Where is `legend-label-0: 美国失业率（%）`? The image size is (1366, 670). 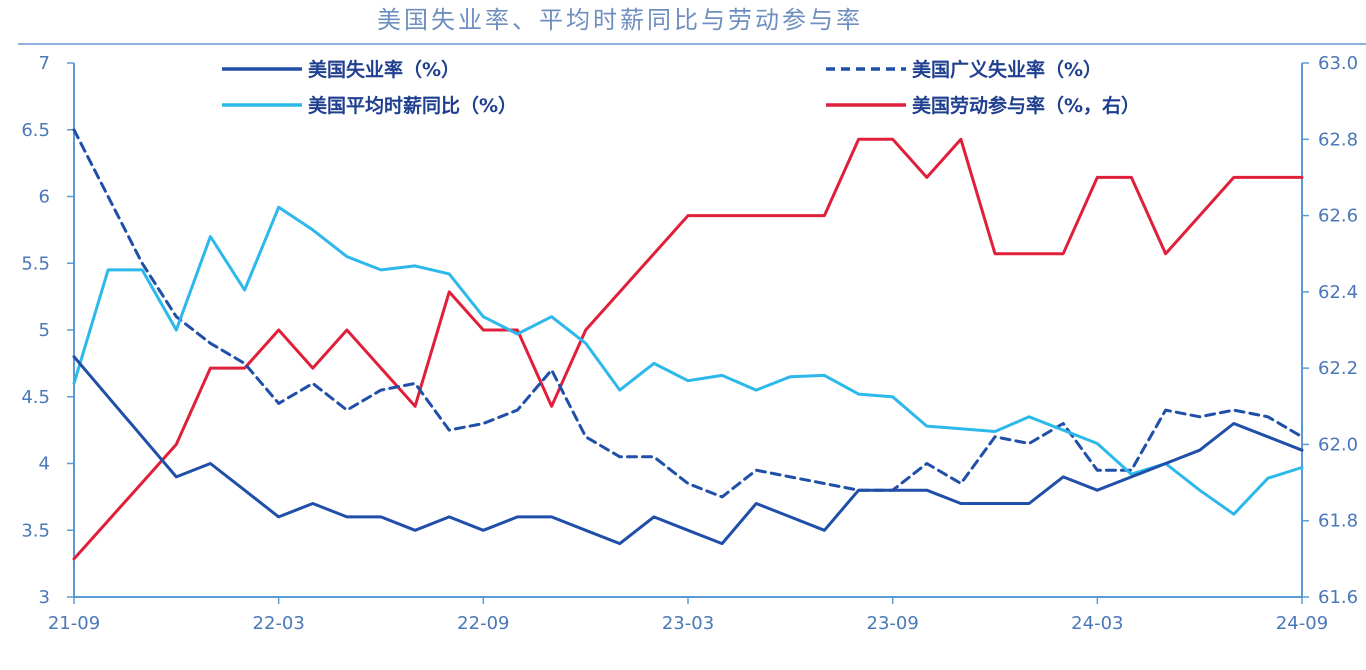 legend-label-0: 美国失业率（%） is located at coordinates (384, 69).